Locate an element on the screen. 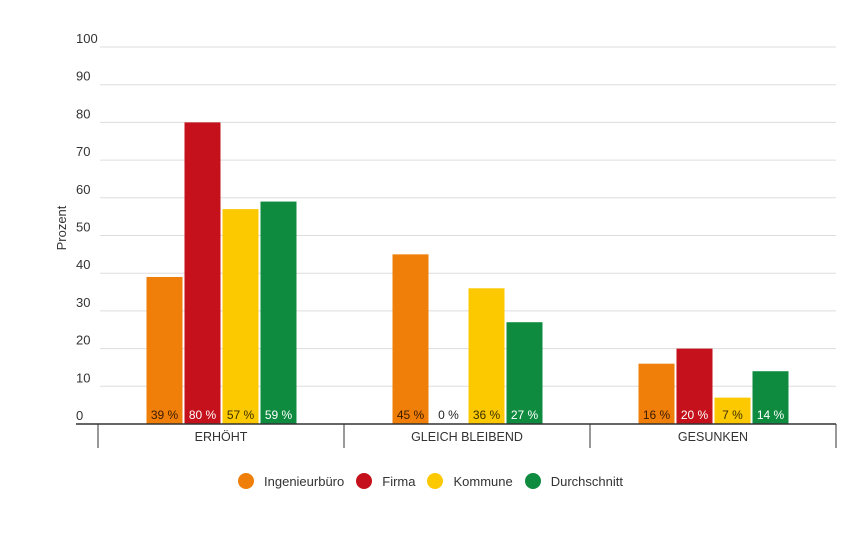 Image resolution: width=861 pixels, height=552 pixels. y-tick-label: 100 is located at coordinates (87, 38).